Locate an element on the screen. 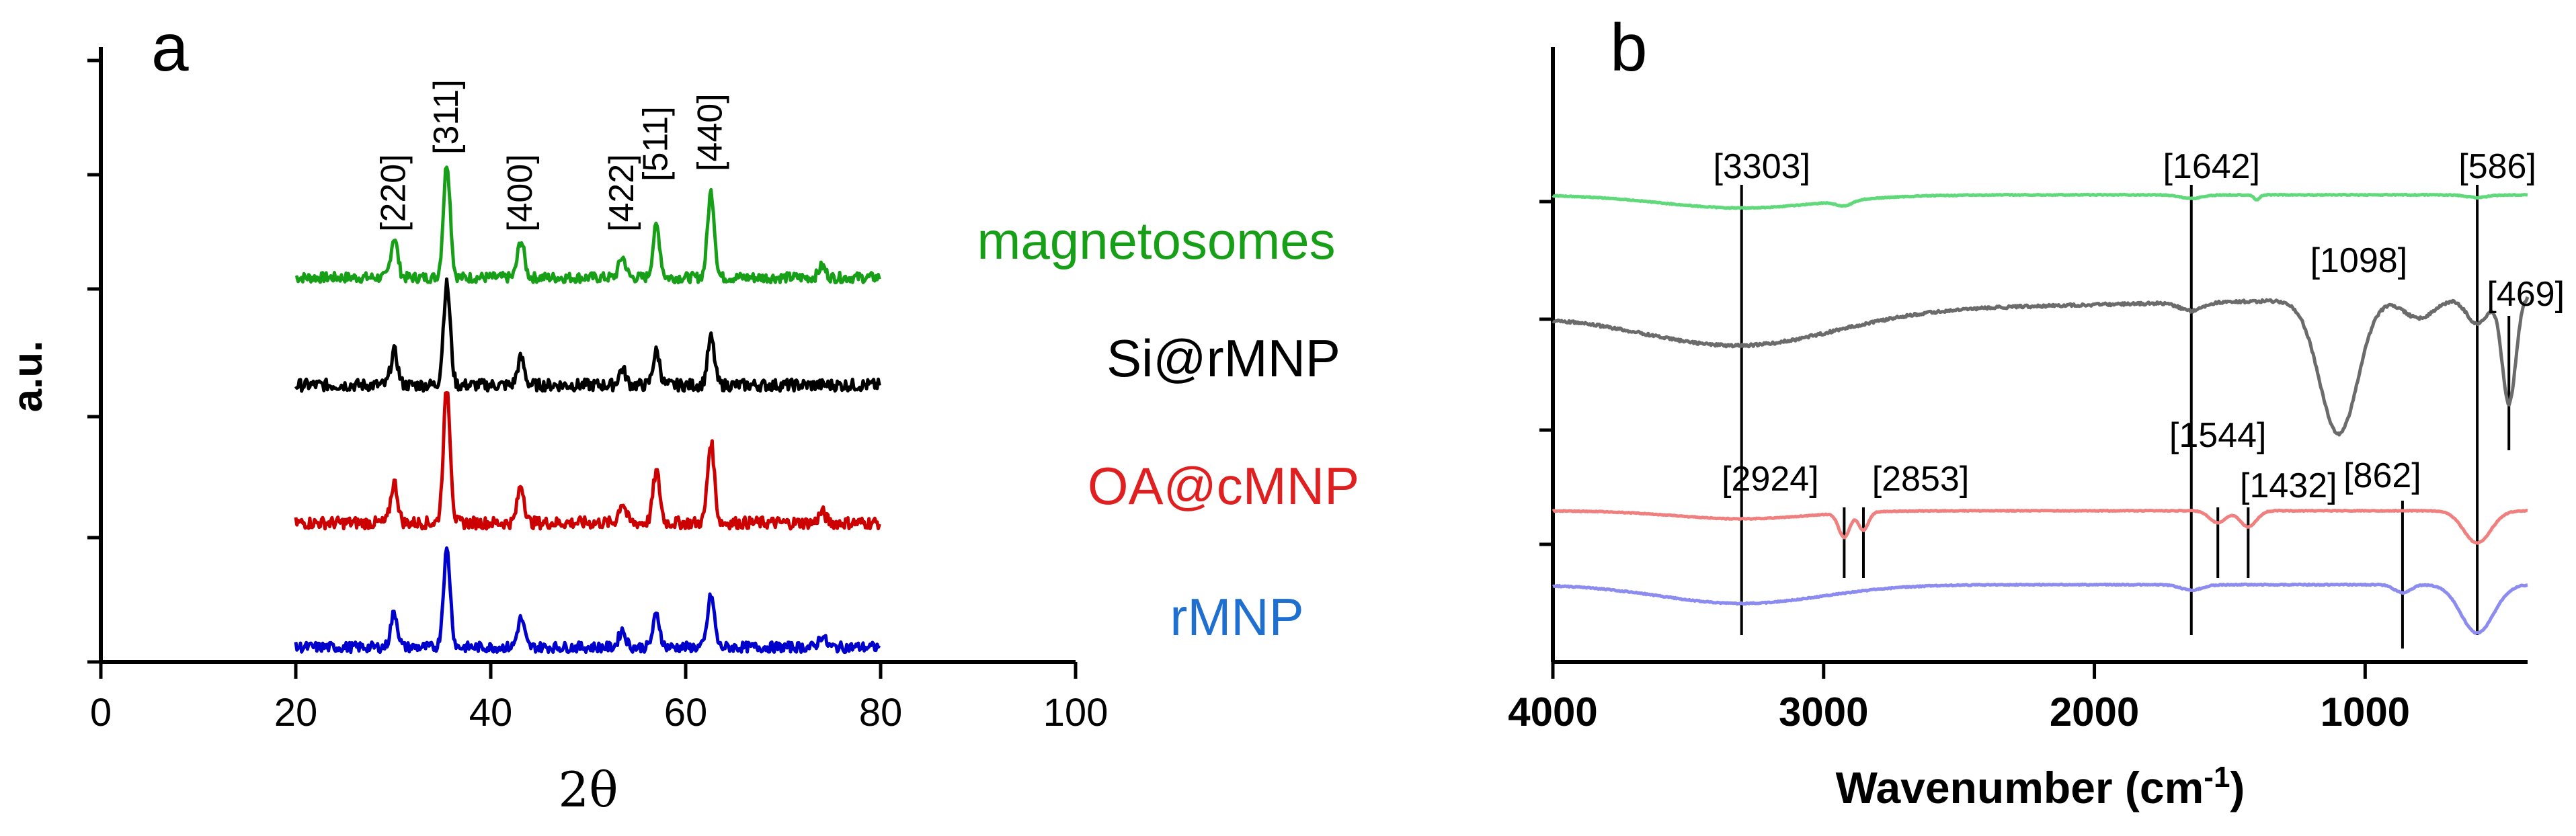  ftir-series-line-OA@cMNP is located at coordinates (2040, 526).